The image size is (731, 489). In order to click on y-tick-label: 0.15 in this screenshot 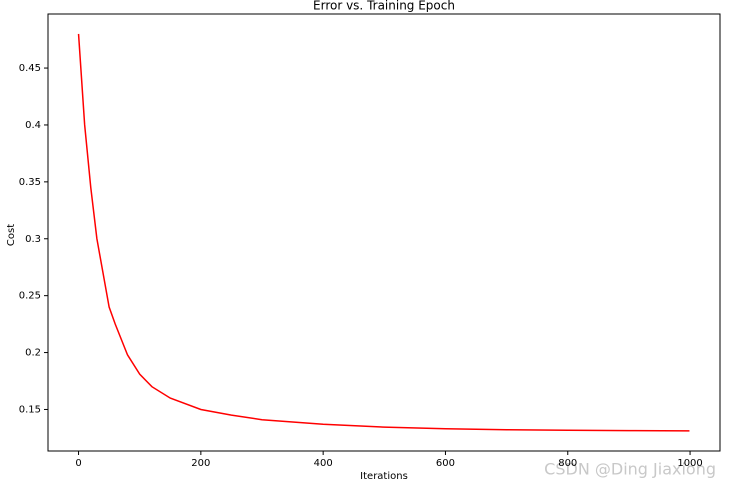, I will do `click(30, 409)`.